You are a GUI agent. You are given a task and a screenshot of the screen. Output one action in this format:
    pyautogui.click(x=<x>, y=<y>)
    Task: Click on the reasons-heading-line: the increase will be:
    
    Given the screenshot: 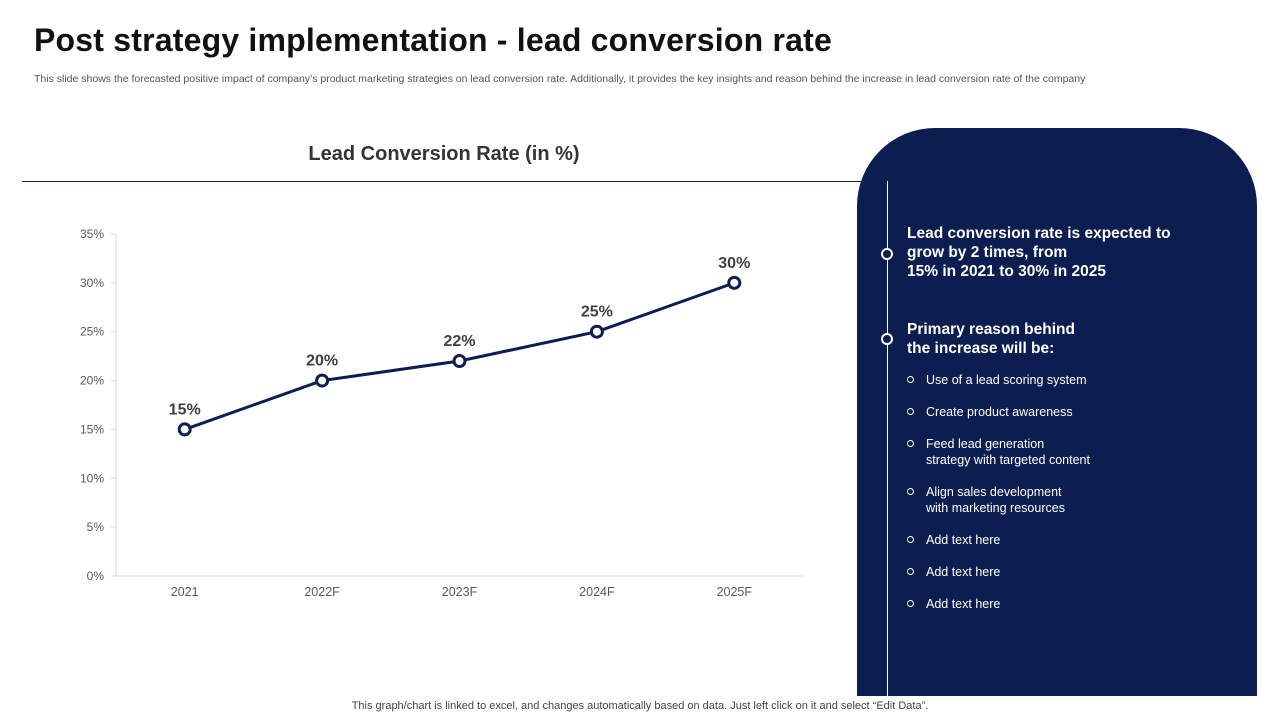 What is the action you would take?
    pyautogui.click(x=981, y=348)
    